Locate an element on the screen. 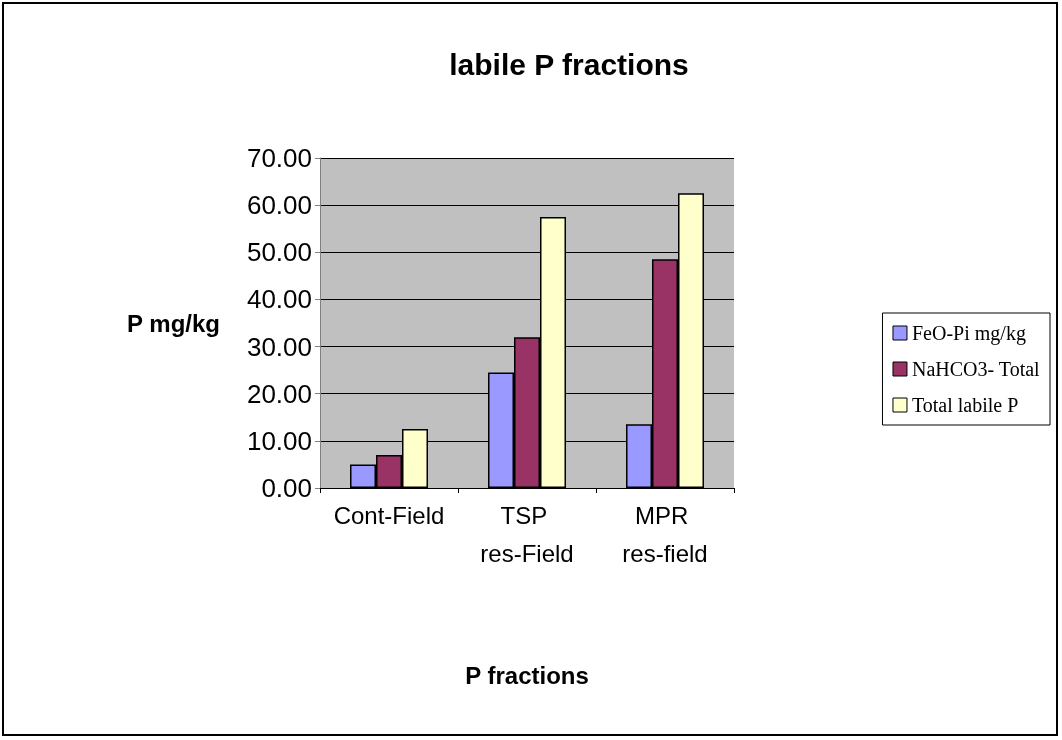 The width and height of the screenshot is (1062, 740). y-tick-label: 30.00 is located at coordinates (279, 346).